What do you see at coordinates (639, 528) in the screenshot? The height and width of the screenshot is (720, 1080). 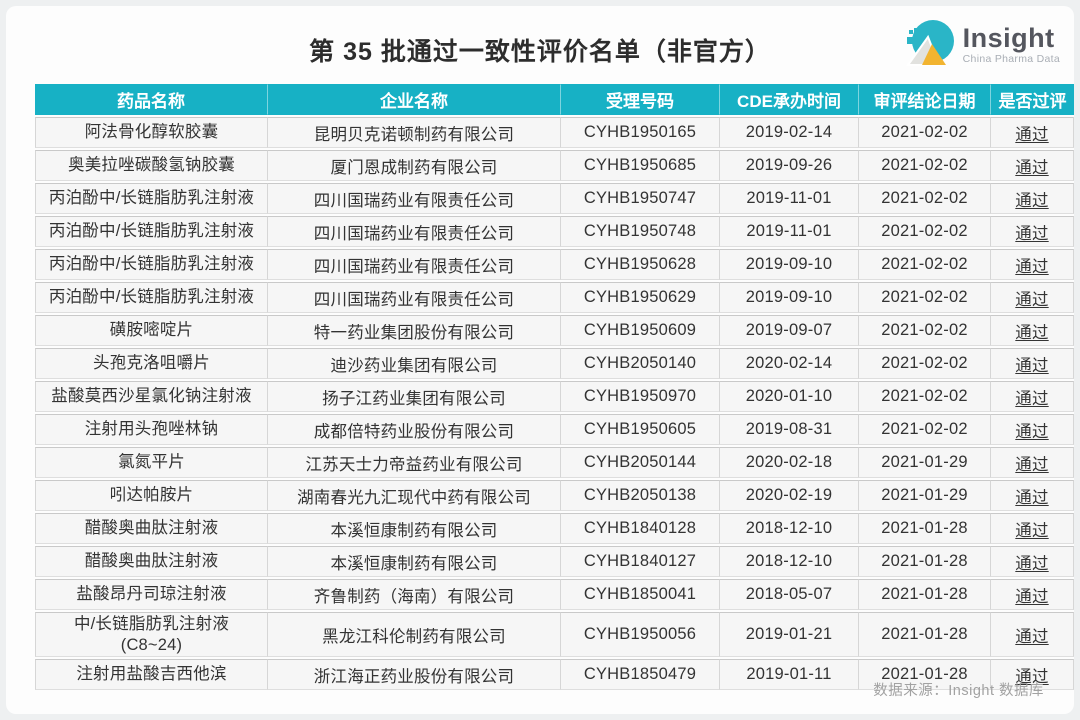 I see `cell-acceptance_no: CYHB1840128` at bounding box center [639, 528].